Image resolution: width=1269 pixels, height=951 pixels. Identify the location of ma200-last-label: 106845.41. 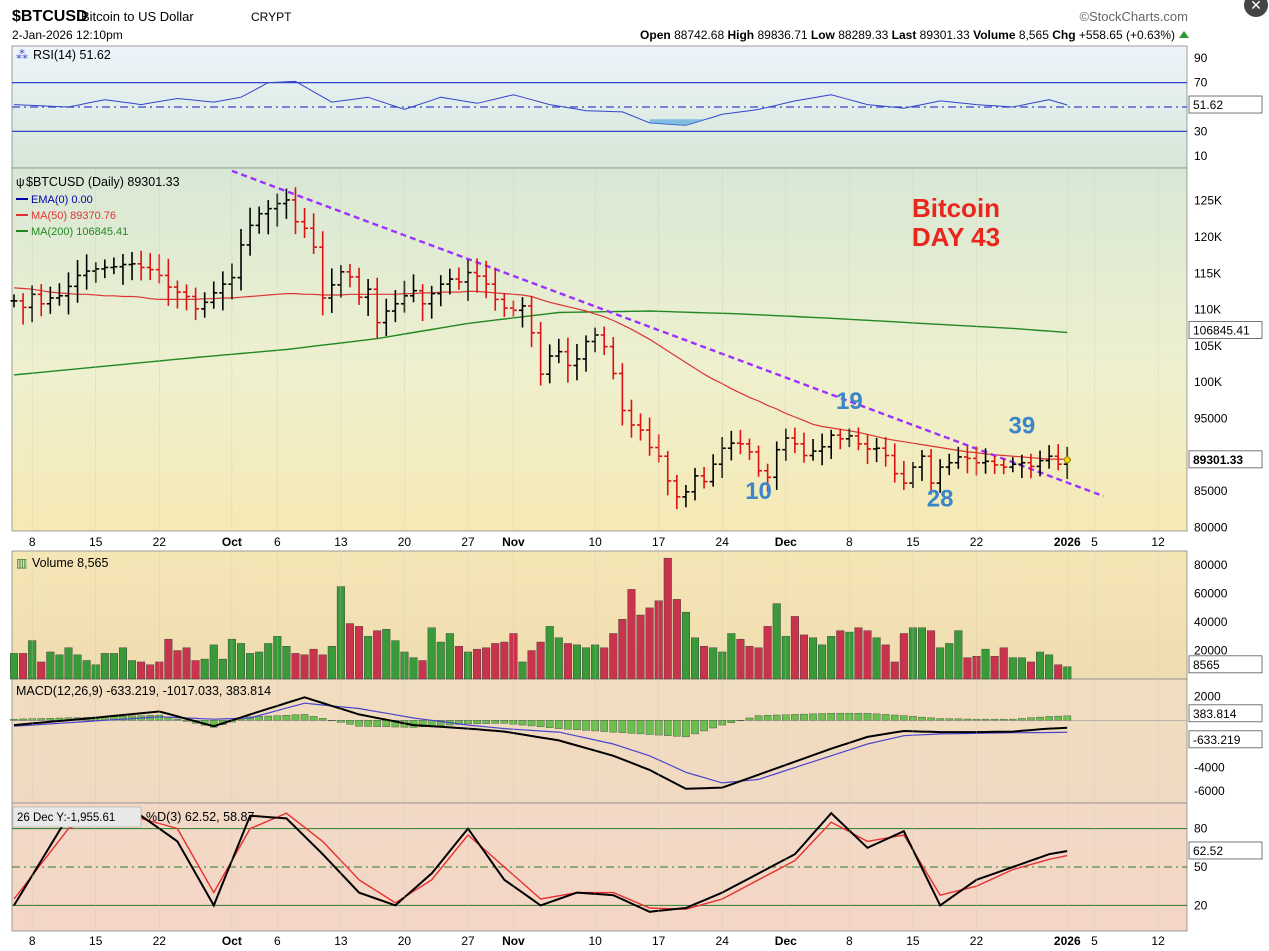
(1221, 330).